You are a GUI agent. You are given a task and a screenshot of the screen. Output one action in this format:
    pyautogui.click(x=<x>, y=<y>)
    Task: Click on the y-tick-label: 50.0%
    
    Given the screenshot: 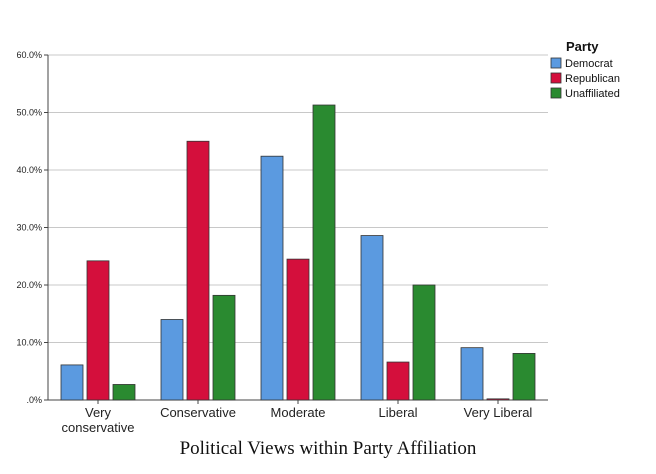 What is the action you would take?
    pyautogui.click(x=29, y=113)
    